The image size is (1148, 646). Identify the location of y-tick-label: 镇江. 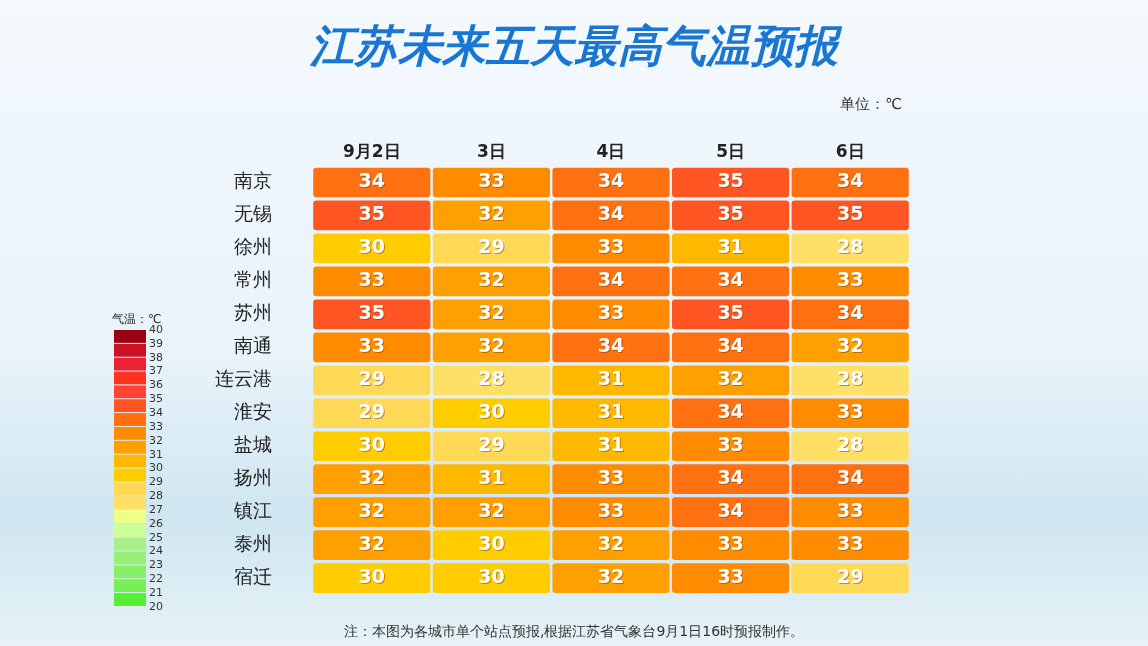
(252, 510).